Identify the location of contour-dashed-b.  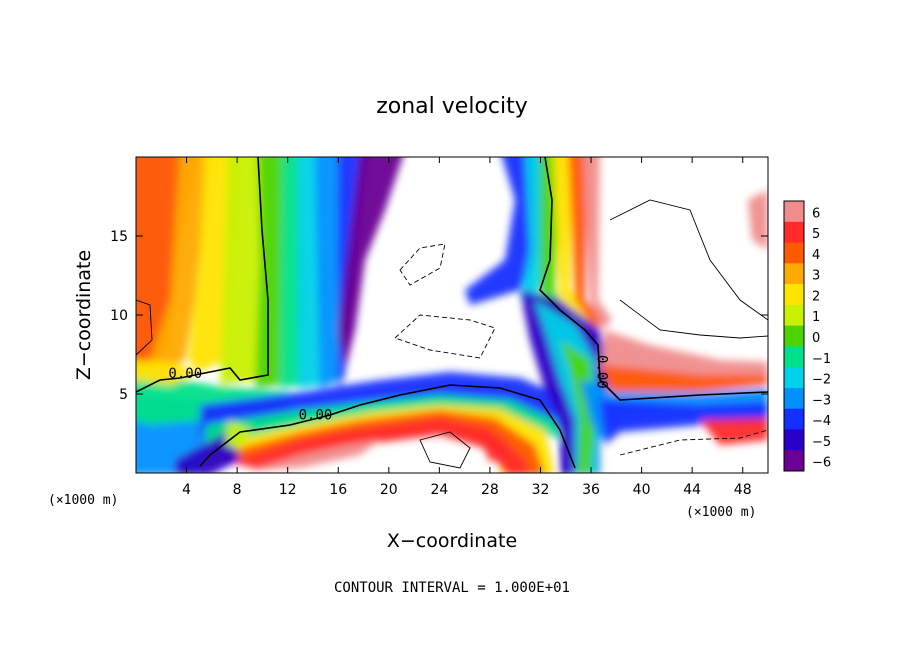
(445, 336).